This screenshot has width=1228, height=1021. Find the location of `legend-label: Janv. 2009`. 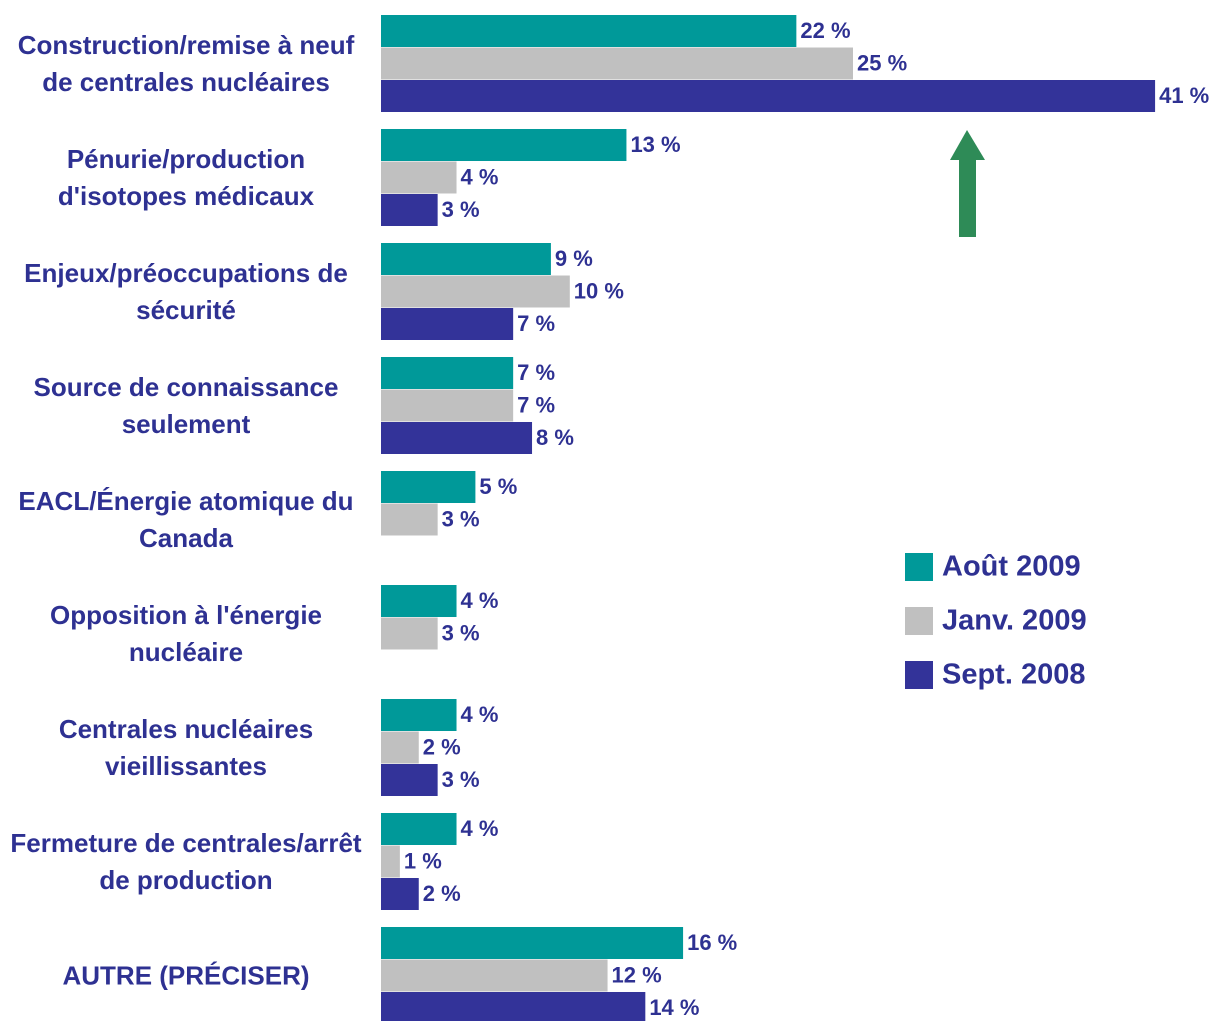

legend-label: Janv. 2009 is located at coordinates (1014, 621).